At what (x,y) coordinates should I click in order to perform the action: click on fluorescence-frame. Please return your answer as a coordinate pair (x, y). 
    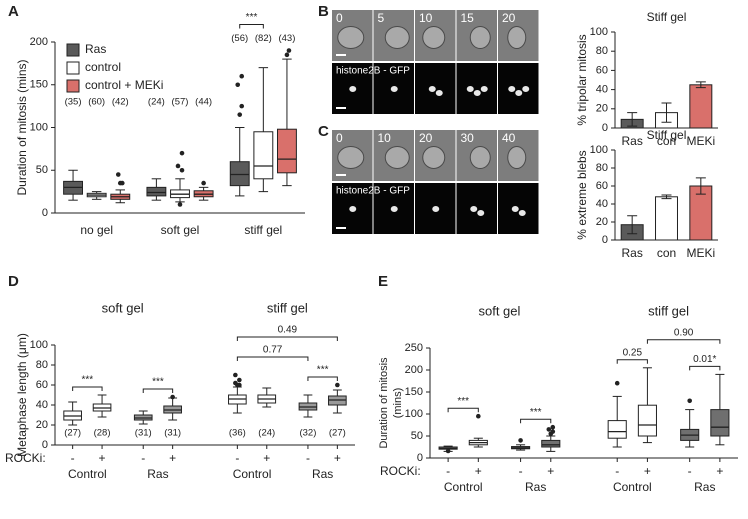
    Looking at the image, I should click on (476, 88).